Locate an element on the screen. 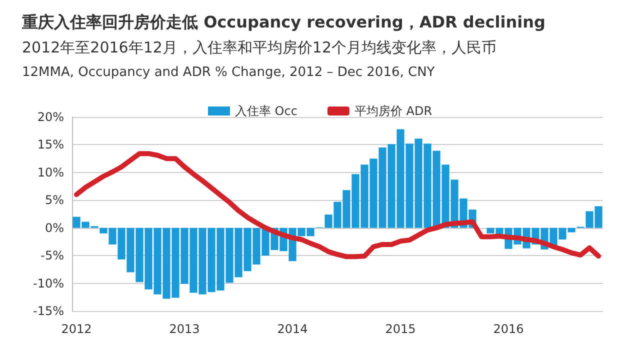 The height and width of the screenshot is (360, 640). y-tick-label: 15% is located at coordinates (50, 145).